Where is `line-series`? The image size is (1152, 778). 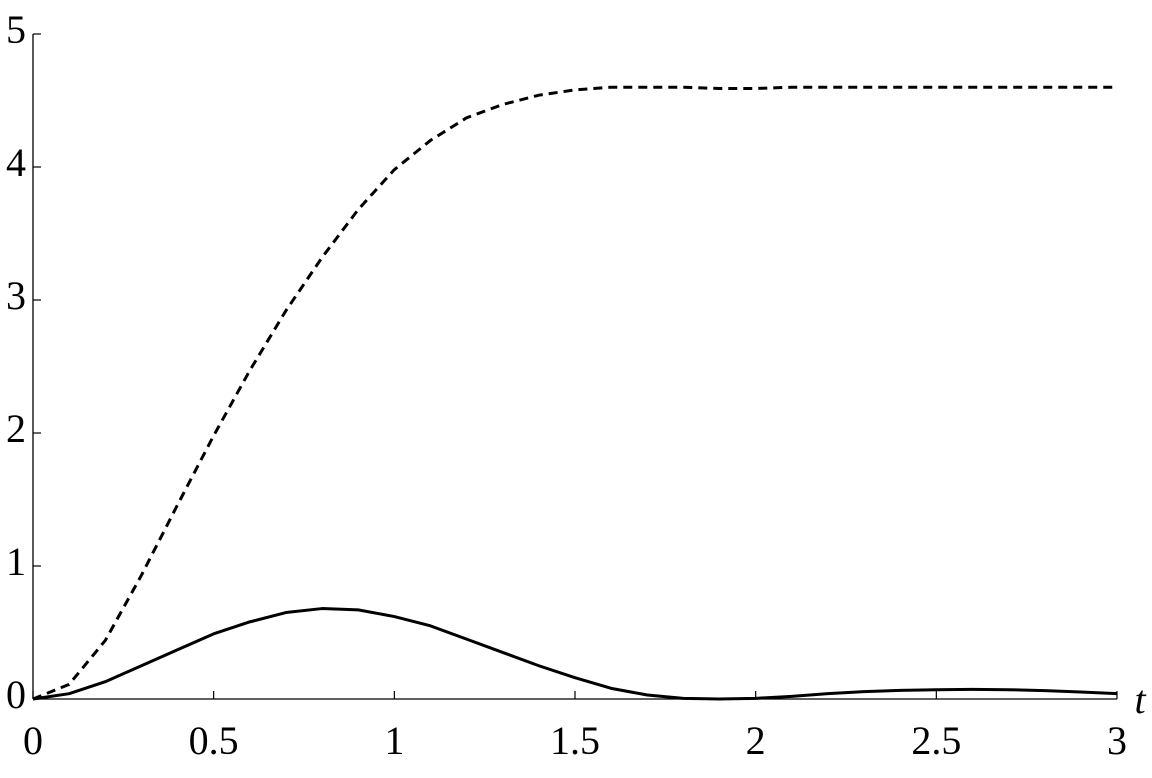 line-series is located at coordinates (575, 654).